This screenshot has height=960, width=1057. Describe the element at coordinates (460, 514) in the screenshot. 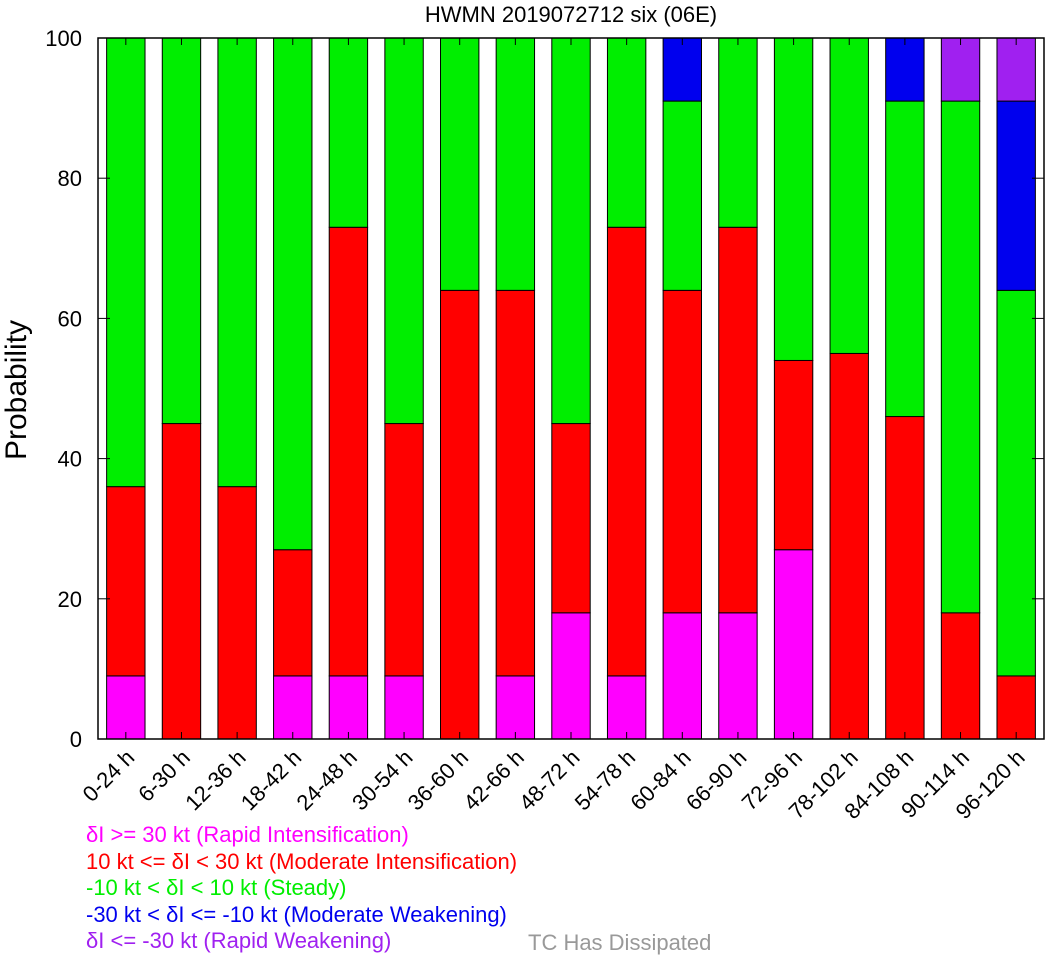

I see `bar-segment-mi-36-60h` at that location.